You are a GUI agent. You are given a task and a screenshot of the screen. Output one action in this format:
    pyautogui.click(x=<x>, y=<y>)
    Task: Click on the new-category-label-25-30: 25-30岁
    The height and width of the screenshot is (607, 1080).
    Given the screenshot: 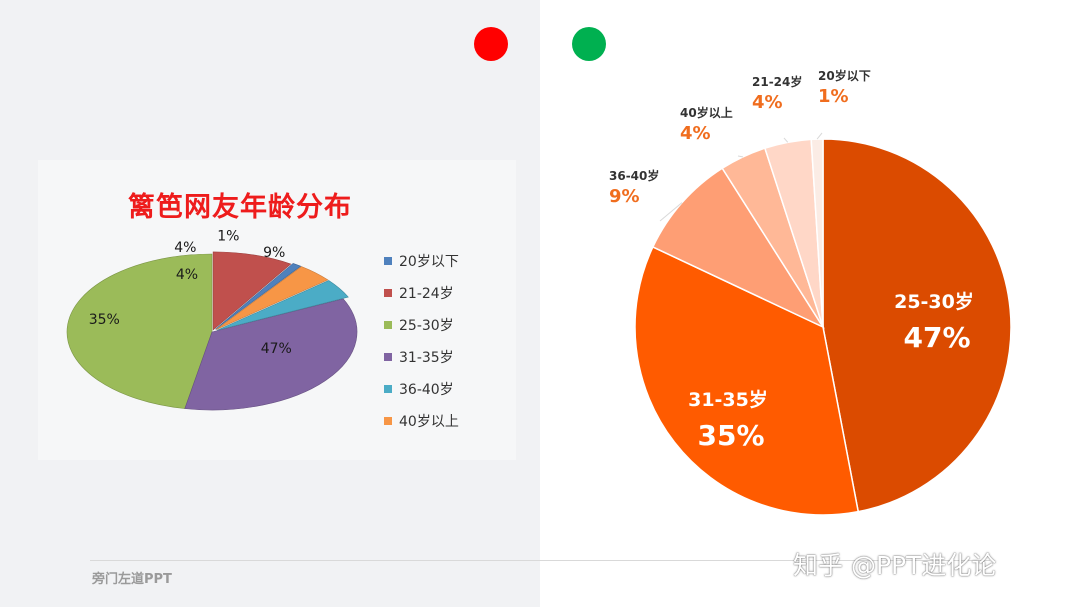 What is the action you would take?
    pyautogui.click(x=934, y=301)
    